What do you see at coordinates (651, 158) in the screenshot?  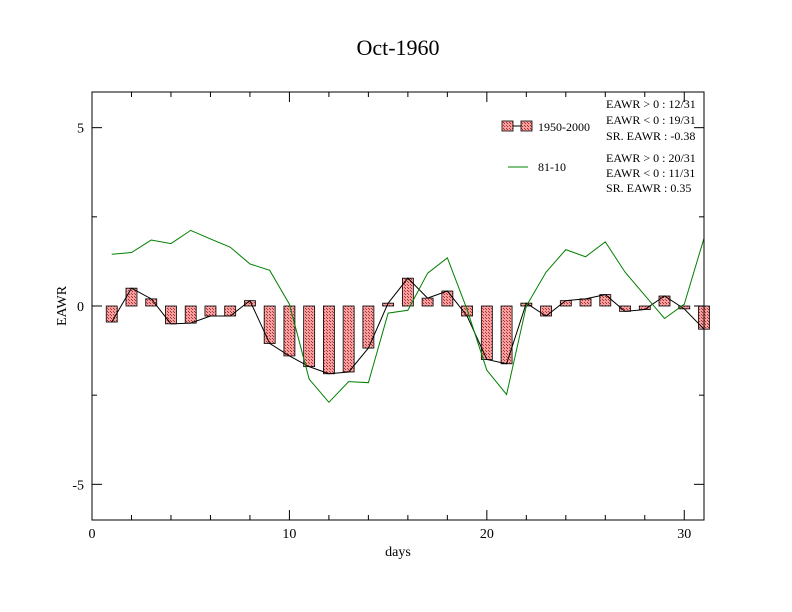 I see `stat-annotation: EAWR > 0 : 20/31` at bounding box center [651, 158].